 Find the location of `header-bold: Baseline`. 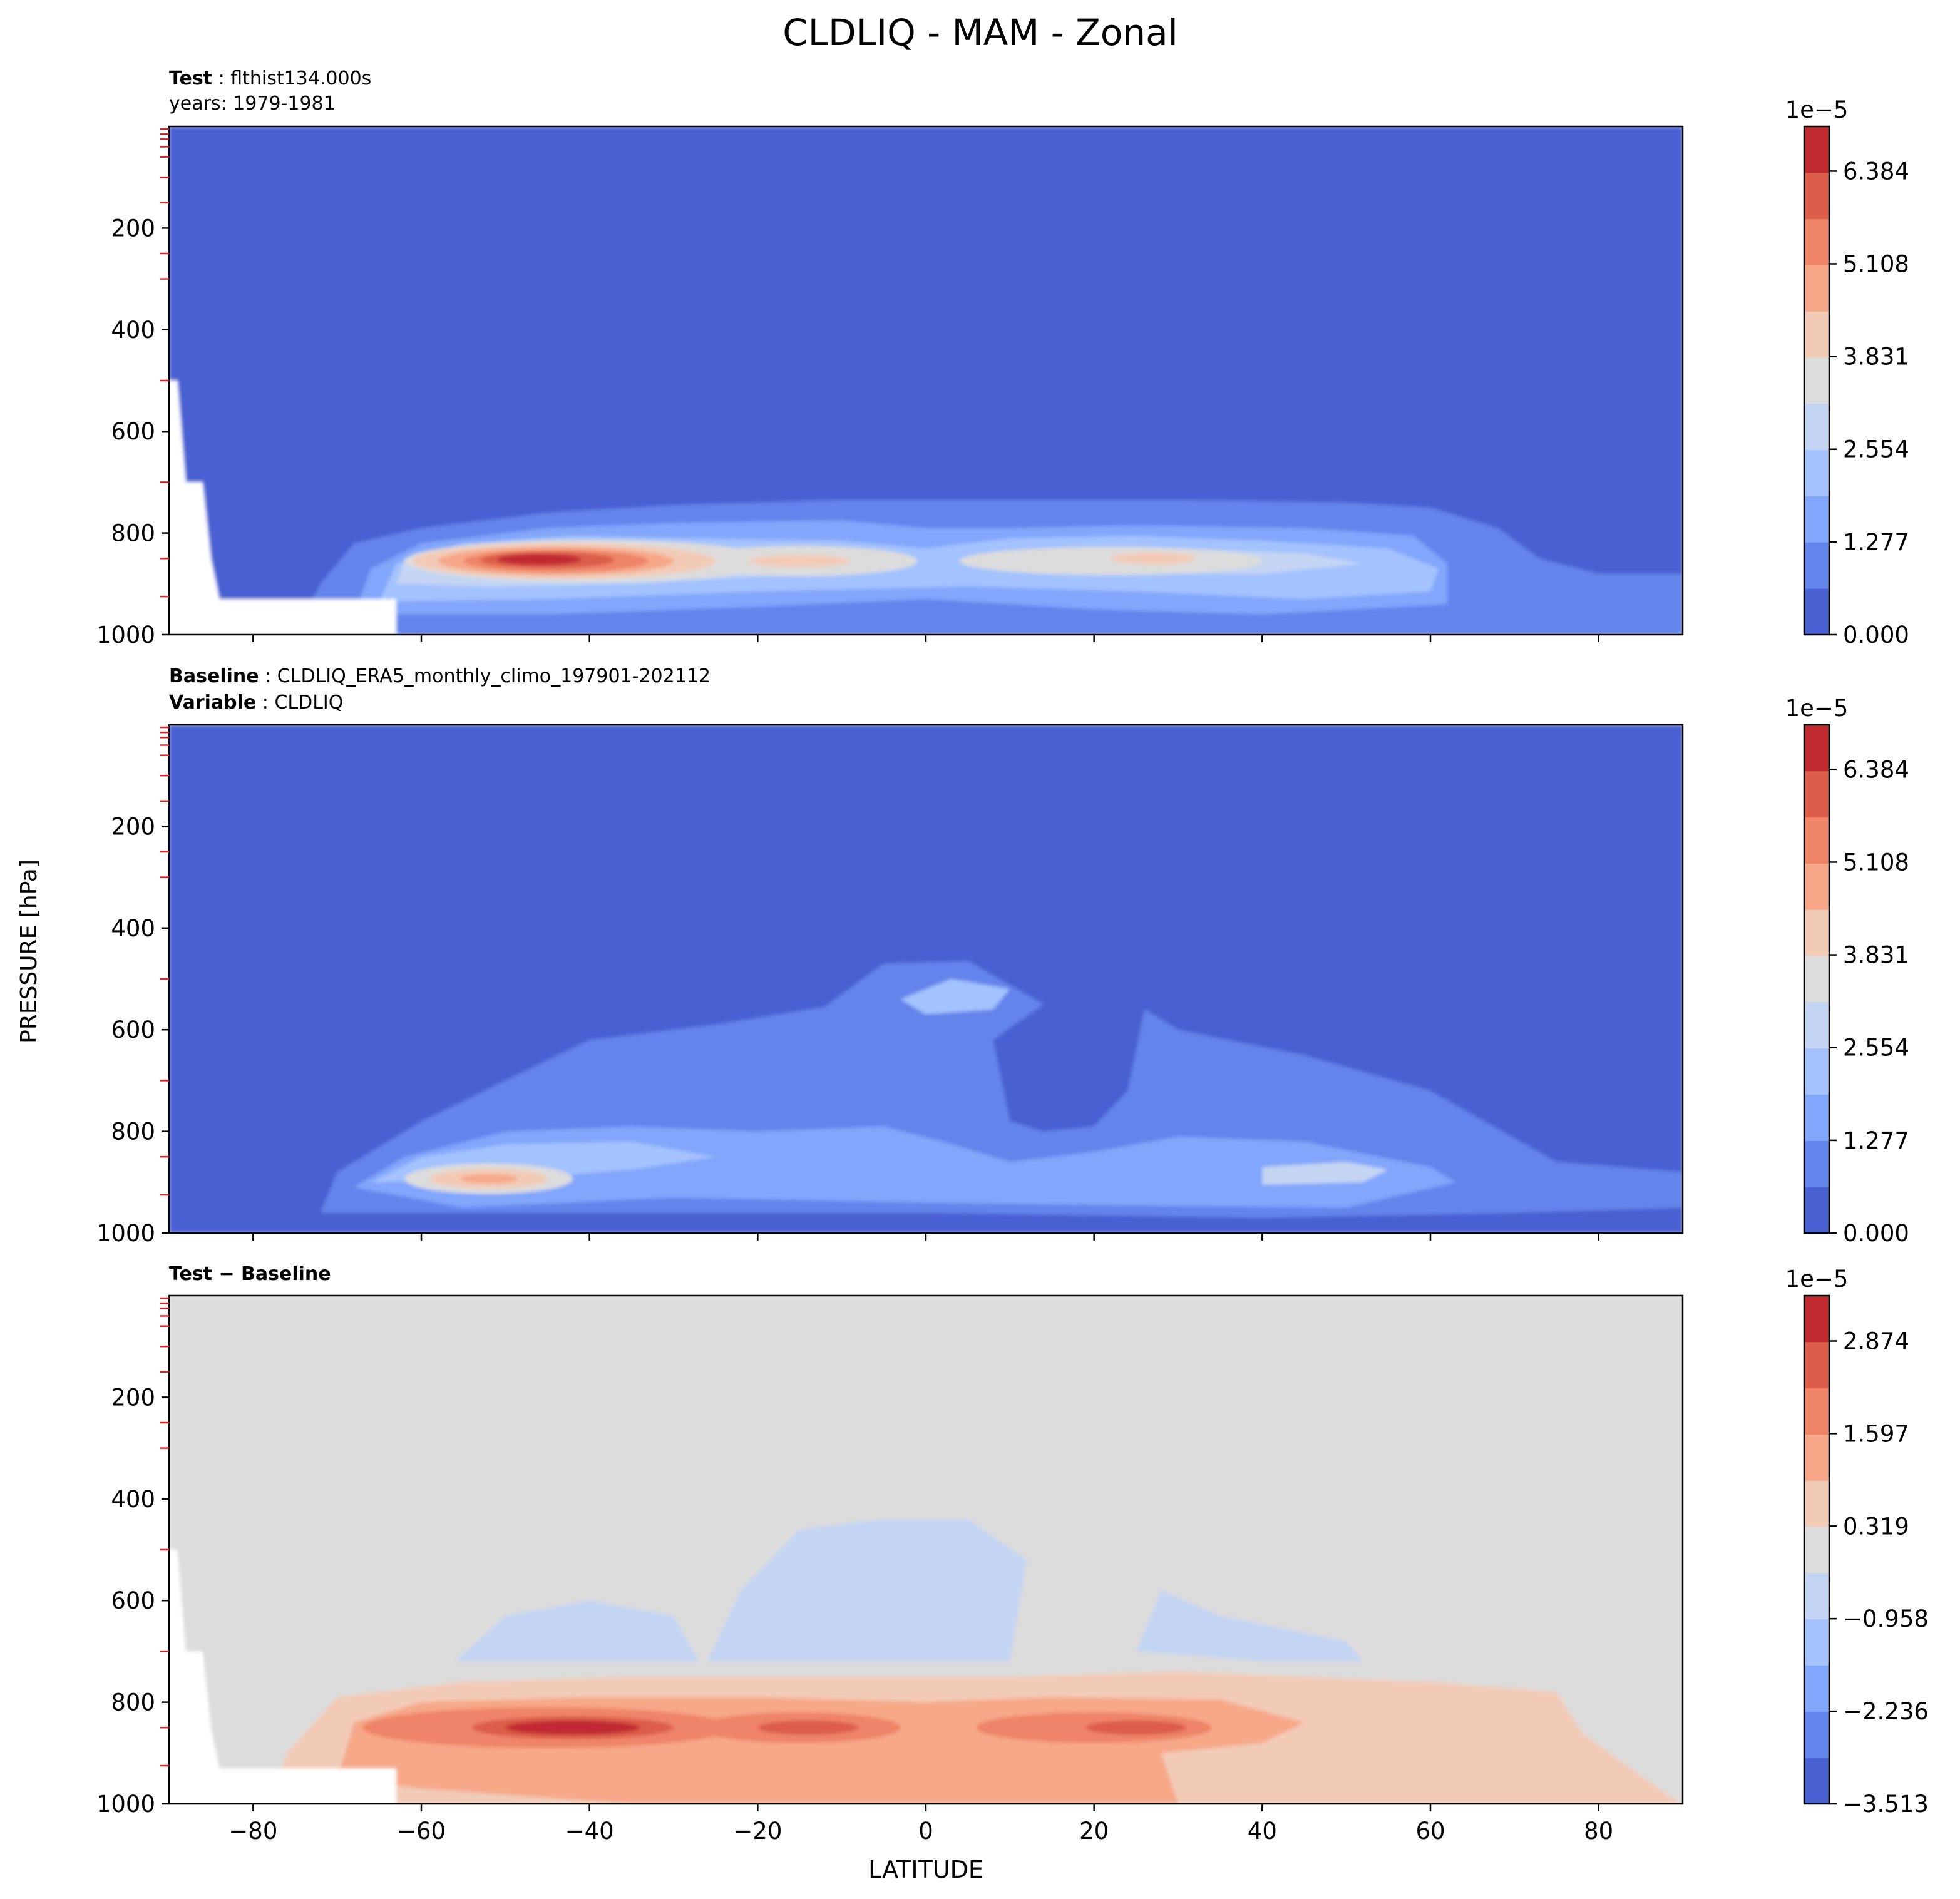

header-bold: Baseline is located at coordinates (214, 676).